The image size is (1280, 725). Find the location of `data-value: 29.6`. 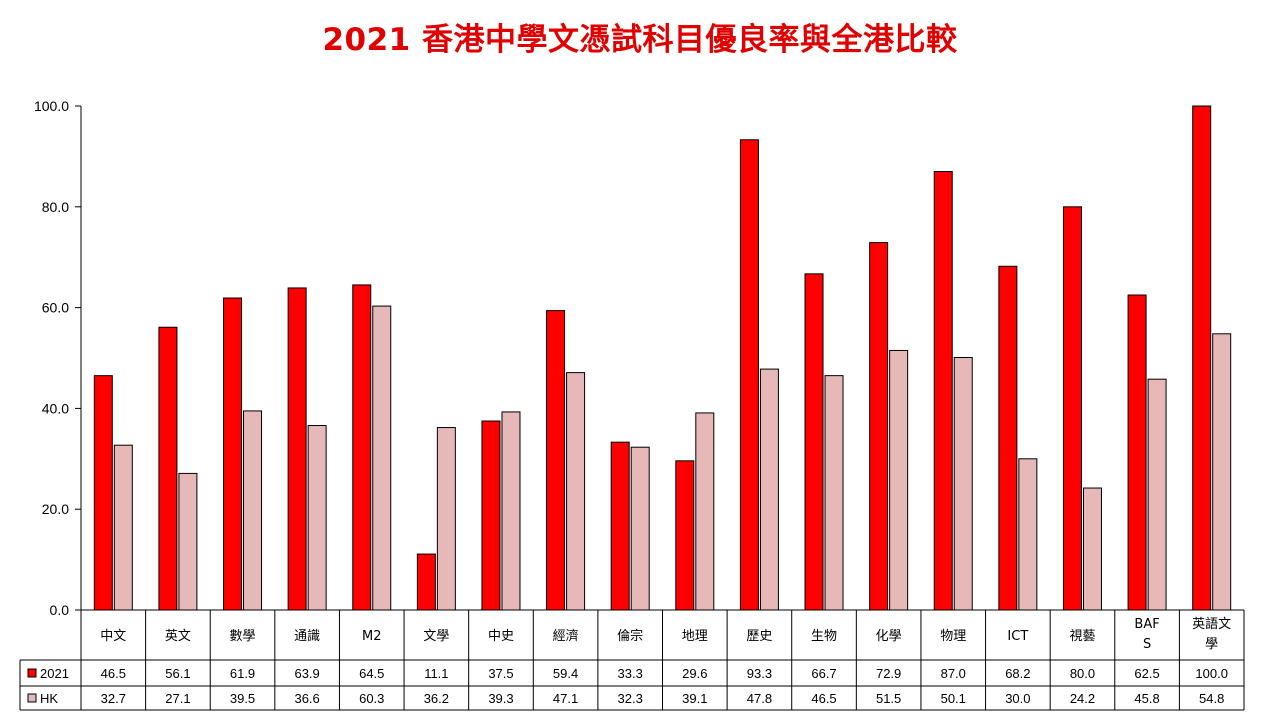

data-value: 29.6 is located at coordinates (694, 673).